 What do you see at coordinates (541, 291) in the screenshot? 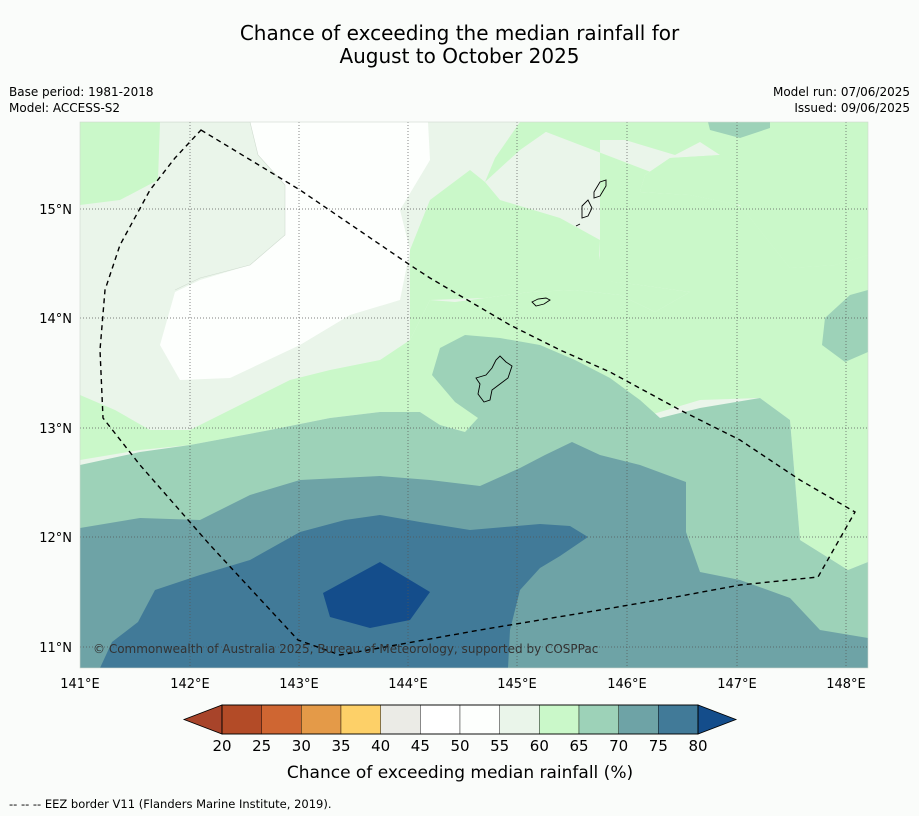
I see `islands` at bounding box center [541, 291].